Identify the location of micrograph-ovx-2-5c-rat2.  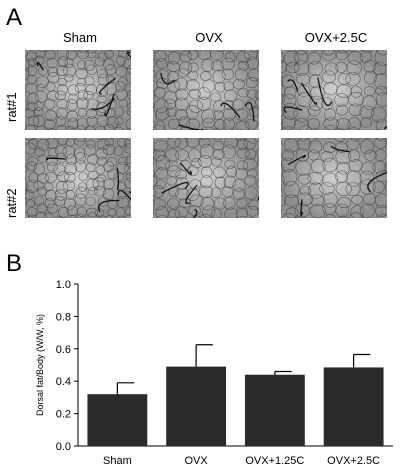
(334, 178).